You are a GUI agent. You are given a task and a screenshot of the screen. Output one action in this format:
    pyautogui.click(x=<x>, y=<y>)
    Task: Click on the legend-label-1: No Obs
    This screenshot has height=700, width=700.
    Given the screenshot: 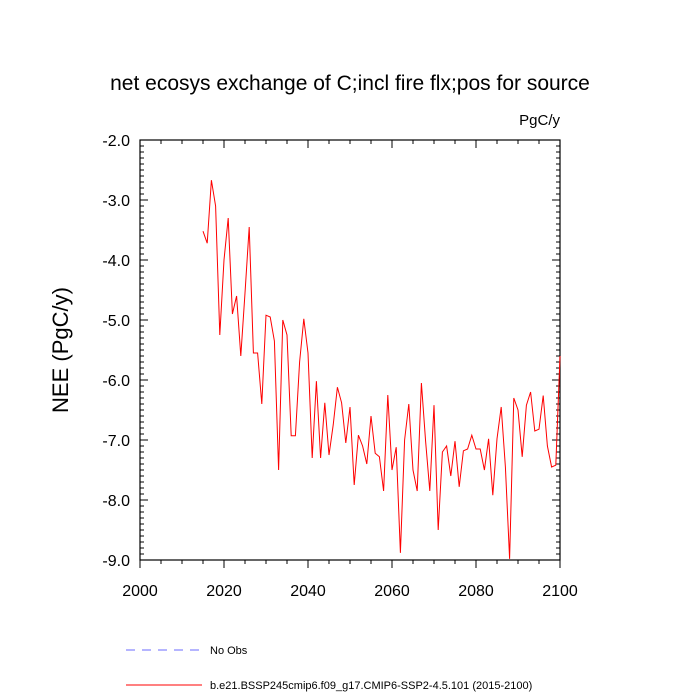 What is the action you would take?
    pyautogui.click(x=229, y=651)
    